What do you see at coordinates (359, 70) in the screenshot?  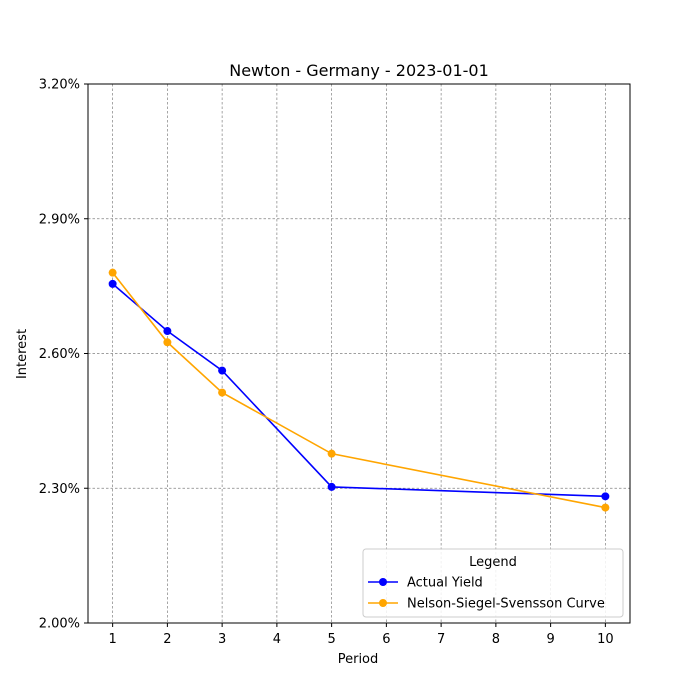 I see `chart-title: Newton - Germany - 2023-01-01` at bounding box center [359, 70].